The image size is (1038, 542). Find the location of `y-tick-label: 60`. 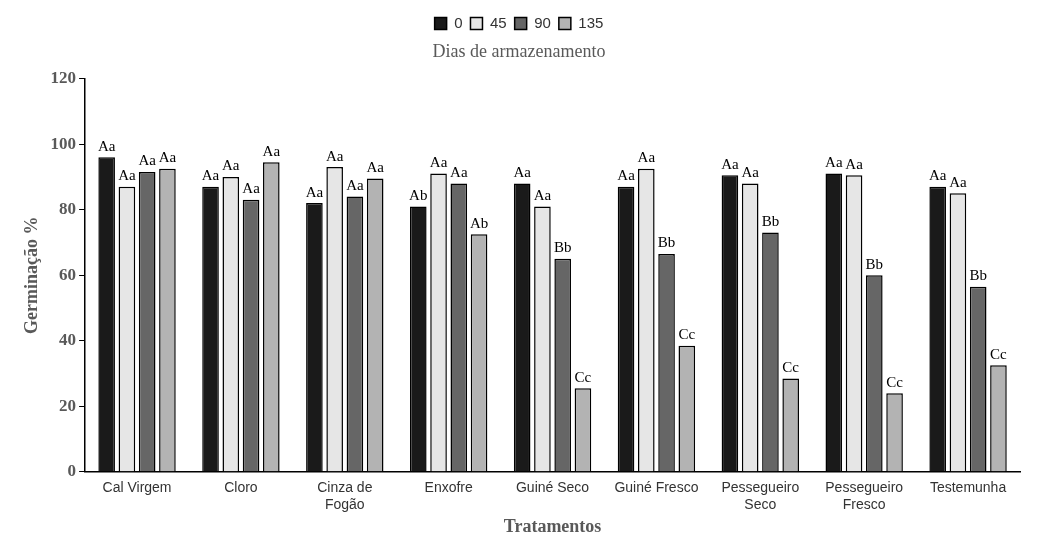

y-tick-label: 60 is located at coordinates (68, 274).